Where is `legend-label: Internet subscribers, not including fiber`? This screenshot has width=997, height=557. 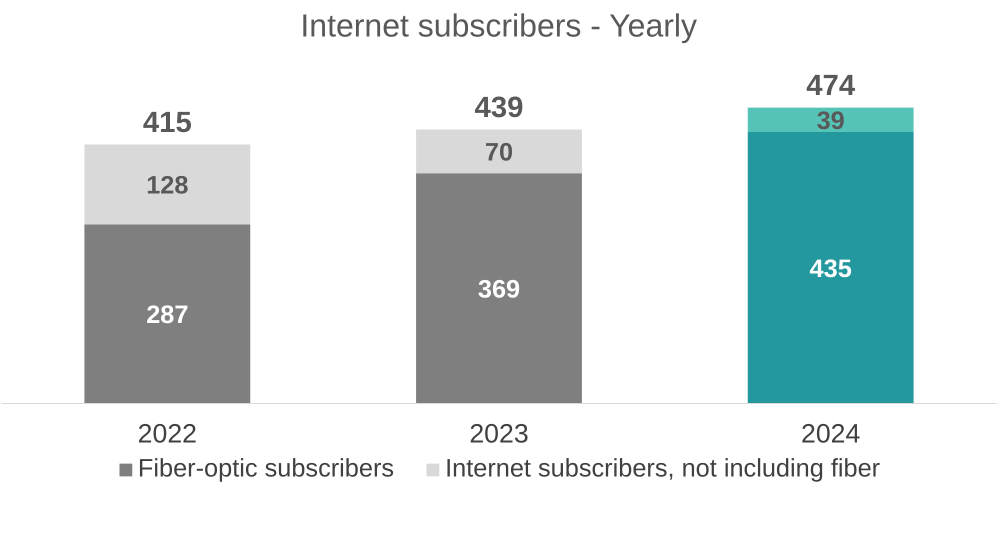 legend-label: Internet subscribers, not including fiber is located at coordinates (662, 469).